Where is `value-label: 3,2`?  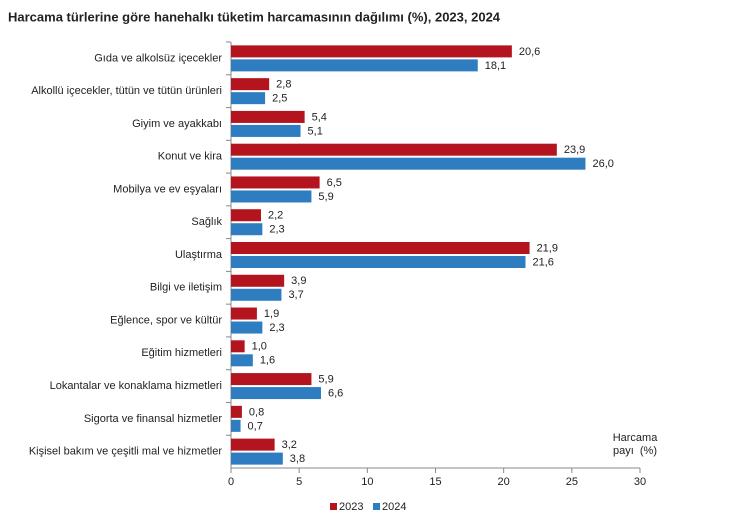
value-label: 3,2 is located at coordinates (289, 445).